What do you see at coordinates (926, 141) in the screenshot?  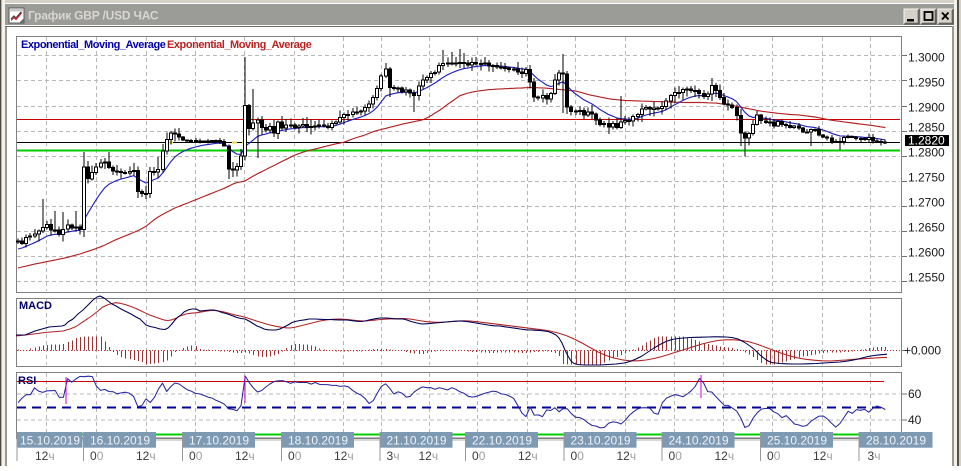 I see `svg-text: 1.2820` at bounding box center [926, 141].